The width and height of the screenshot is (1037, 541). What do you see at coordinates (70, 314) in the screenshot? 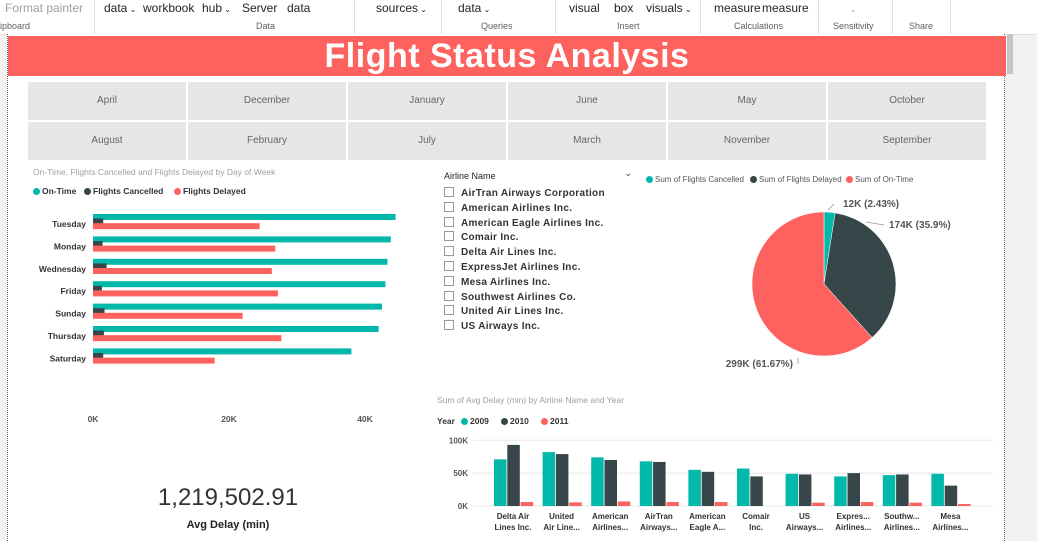
I see `category-label: Sunday` at bounding box center [70, 314].